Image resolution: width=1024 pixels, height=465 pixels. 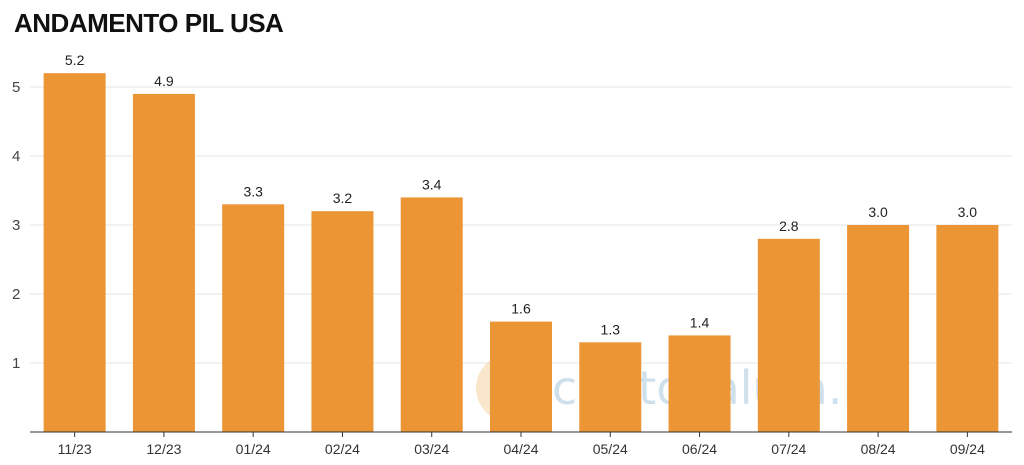 What do you see at coordinates (149, 23) in the screenshot?
I see `chart-title: ANDAMENTO PIL USA` at bounding box center [149, 23].